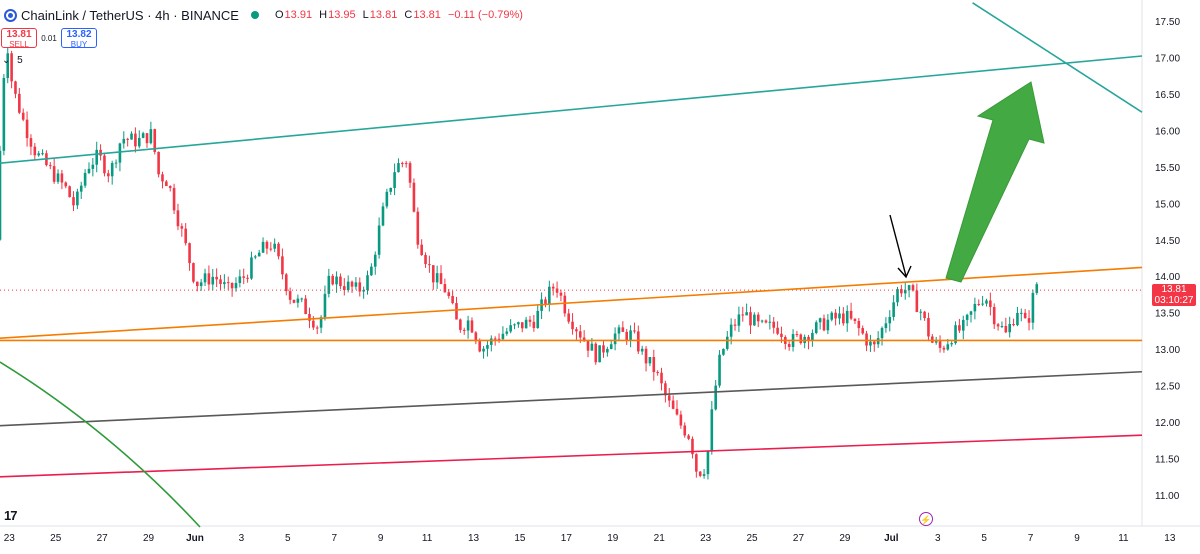 This screenshot has height=554, width=1200. Describe the element at coordinates (49, 38) in the screenshot. I see `trade-panel: 13.81 SELL 0.01 13.82 BUY` at that location.